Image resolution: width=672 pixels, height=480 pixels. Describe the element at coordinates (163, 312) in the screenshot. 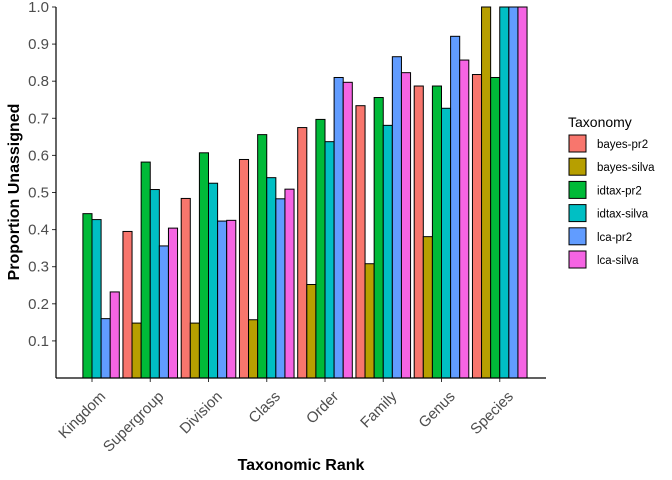

I see `bar-supergroup-lca-pr2` at that location.